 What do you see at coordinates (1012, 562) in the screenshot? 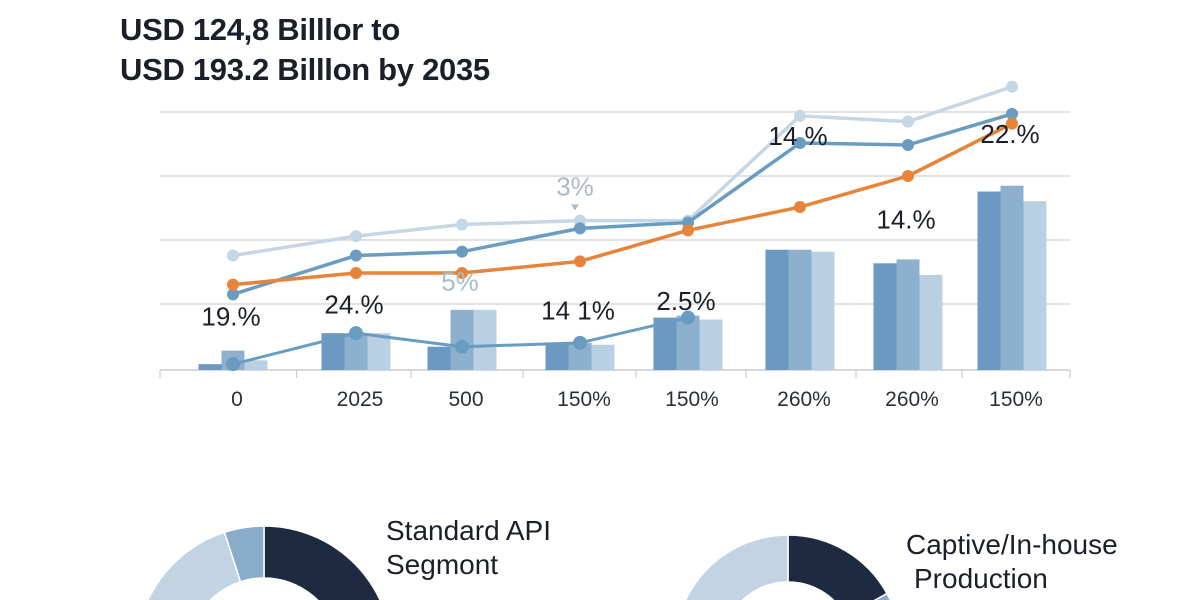
I see `donut-2-title: Captive/In-house Production` at bounding box center [1012, 562].